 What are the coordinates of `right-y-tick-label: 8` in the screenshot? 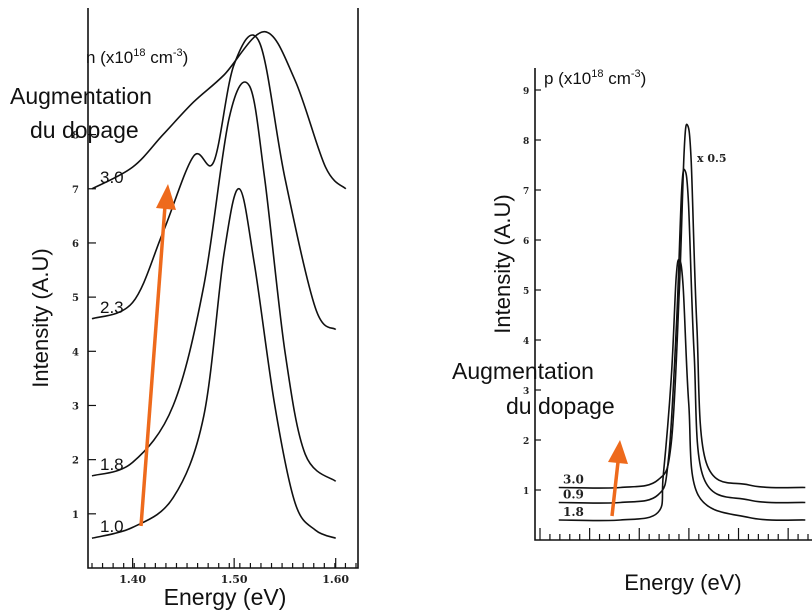 It's located at (526, 142).